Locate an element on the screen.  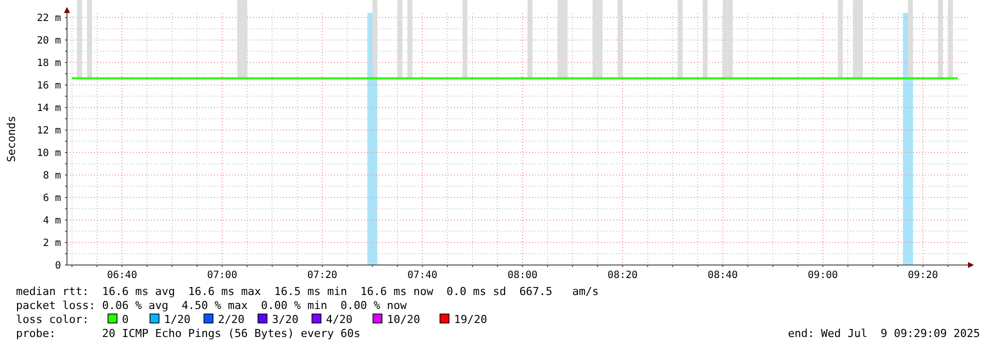
legend-label: 2/20 is located at coordinates (231, 319).